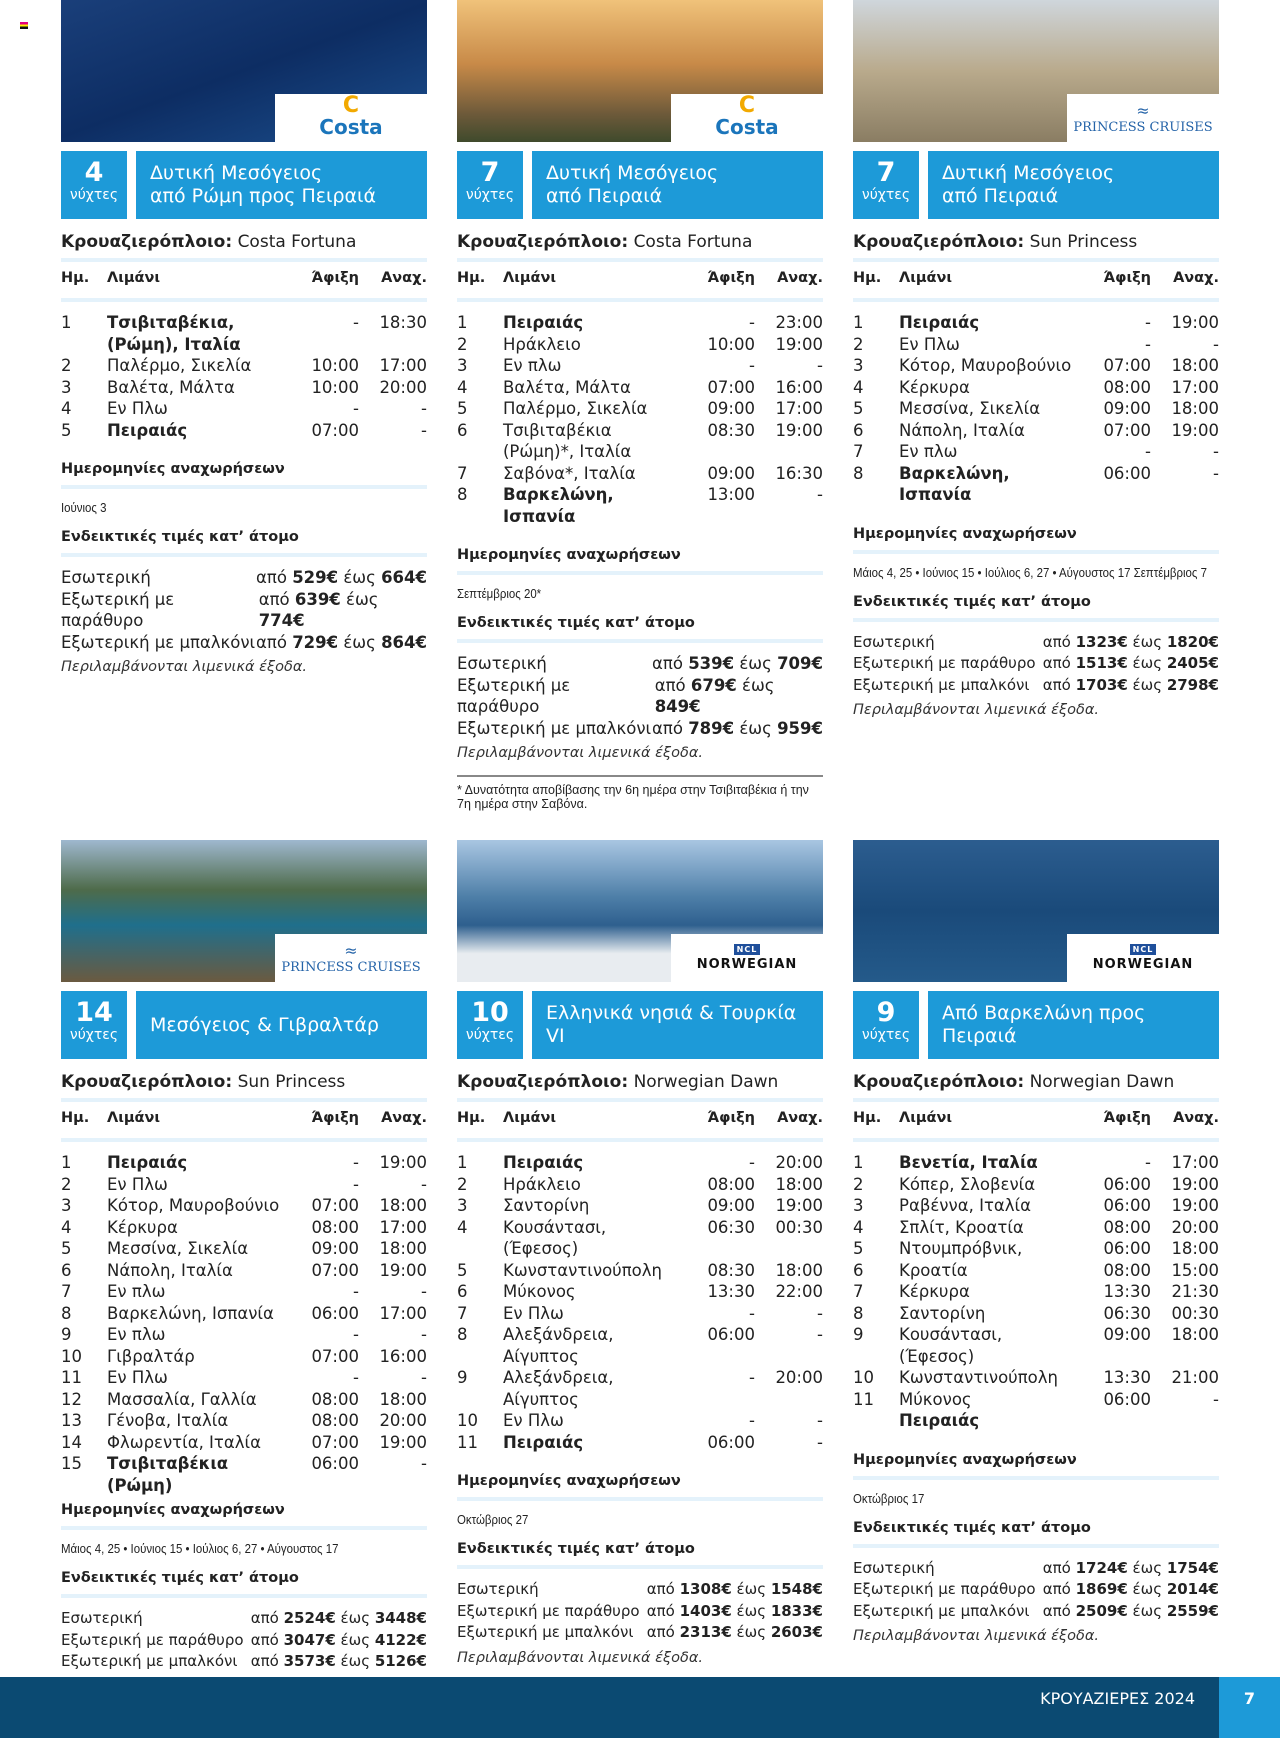 The image size is (1280, 1738). Describe the element at coordinates (737, 729) in the screenshot. I see `price-range: από 789€ έως 959€` at that location.